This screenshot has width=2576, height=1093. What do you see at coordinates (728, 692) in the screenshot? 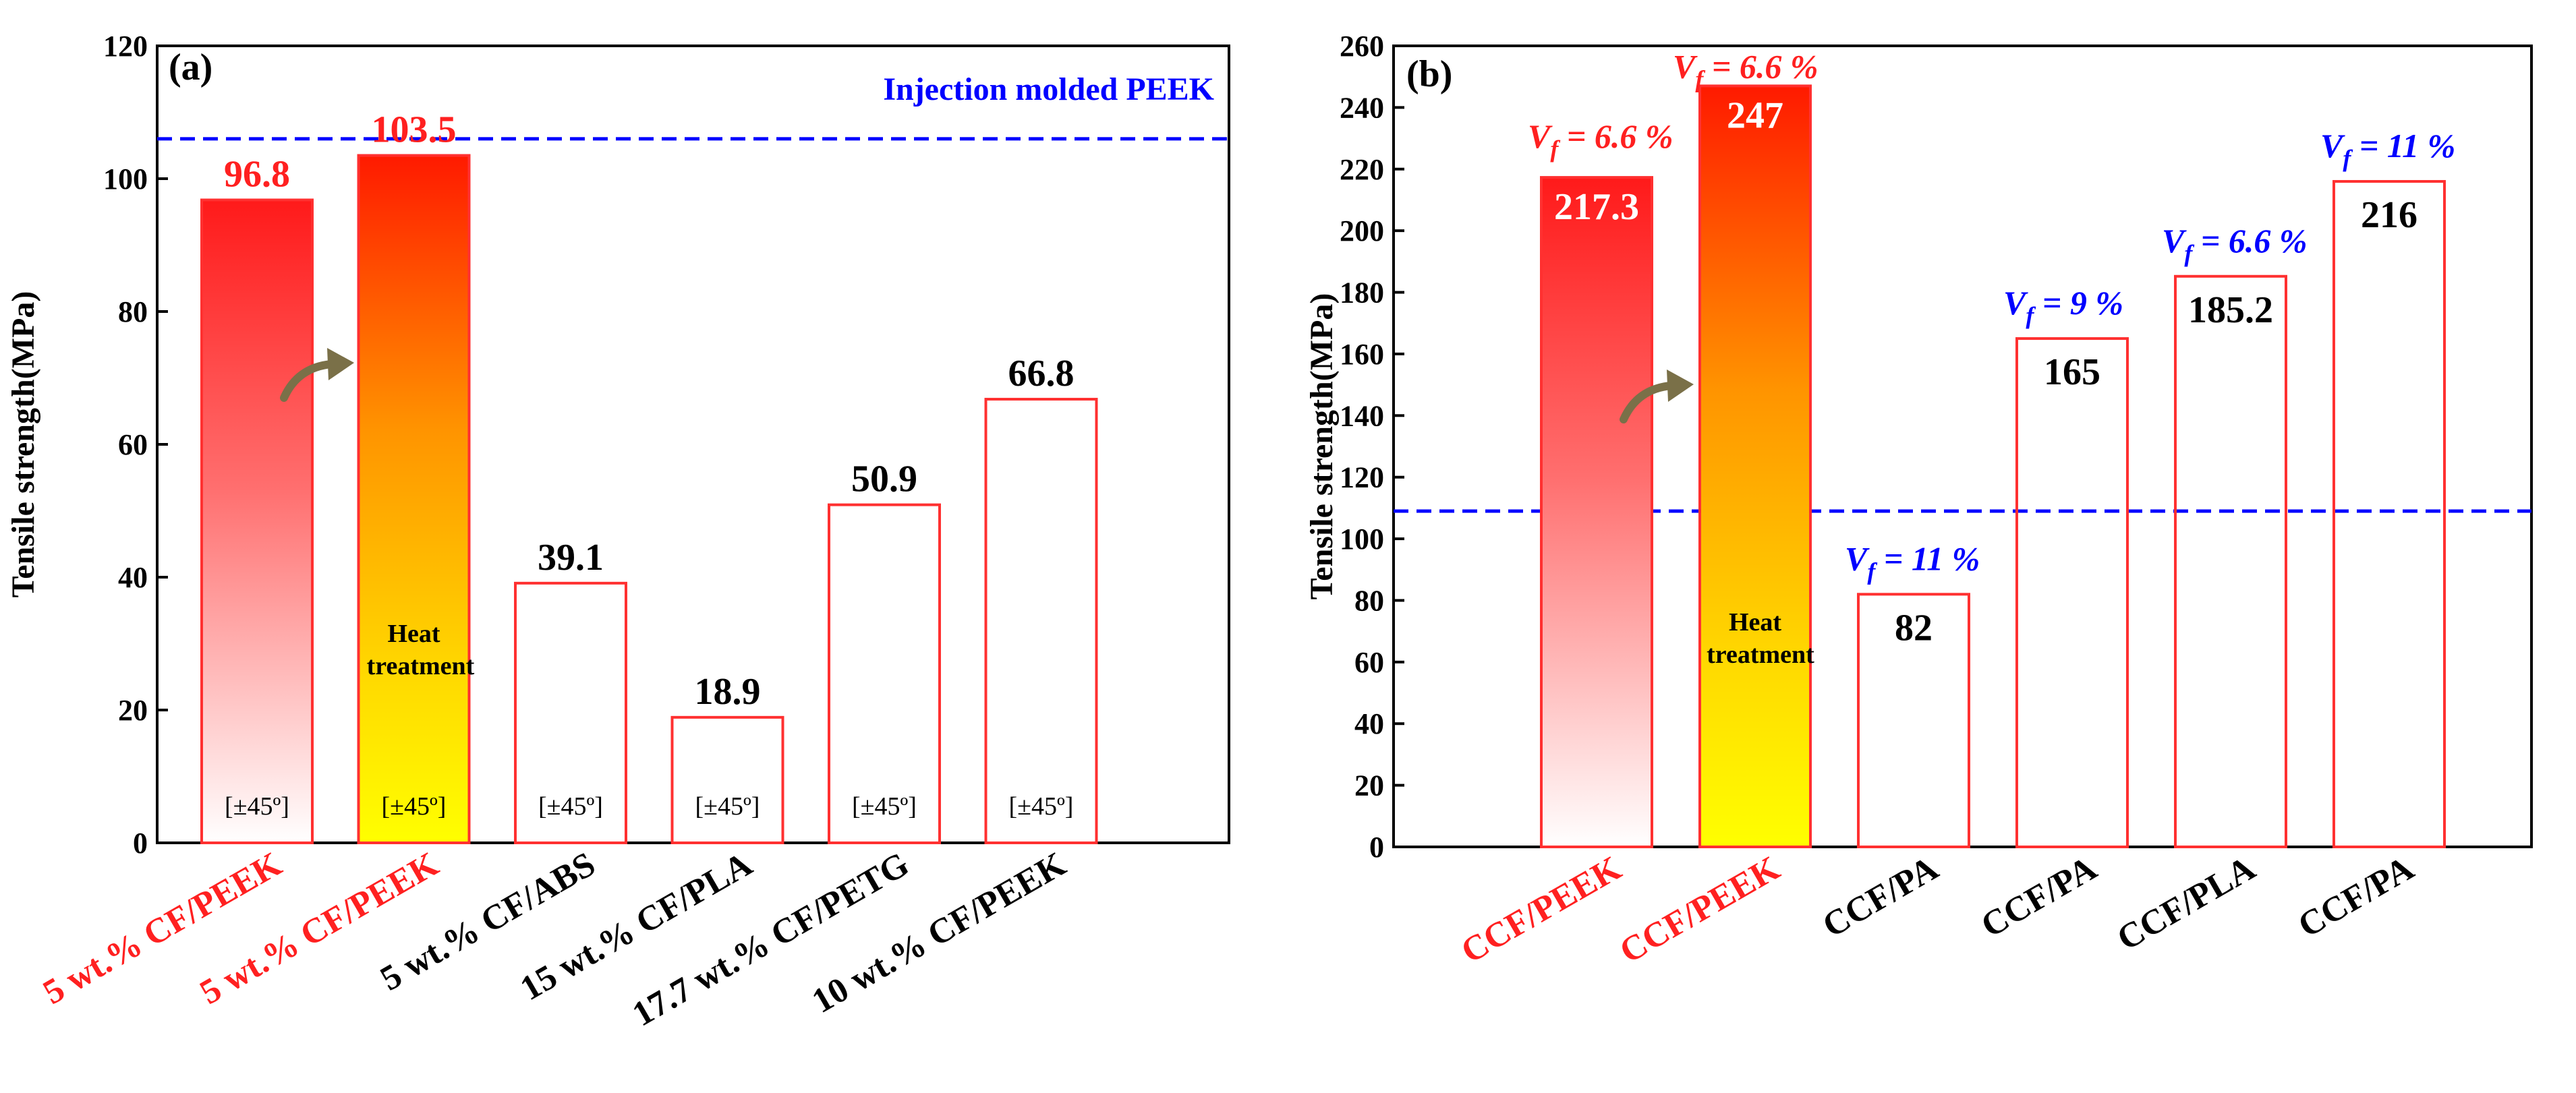
I see `bar-value-label: 18.9` at bounding box center [728, 692].